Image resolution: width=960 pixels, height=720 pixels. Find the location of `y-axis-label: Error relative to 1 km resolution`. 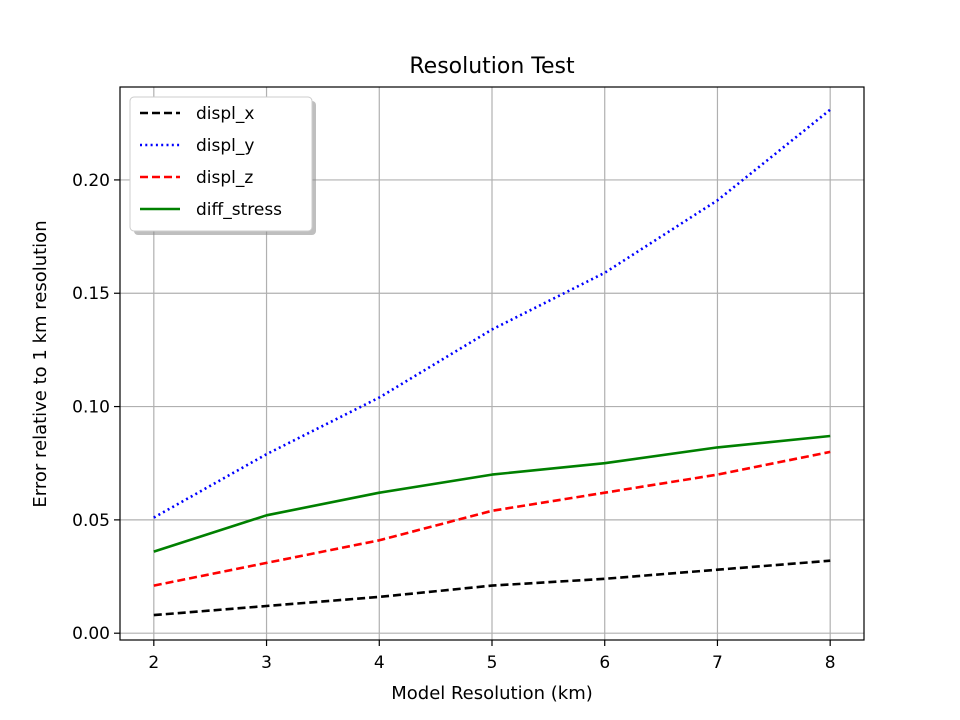

y-axis-label: Error relative to 1 km resolution is located at coordinates (40, 363).